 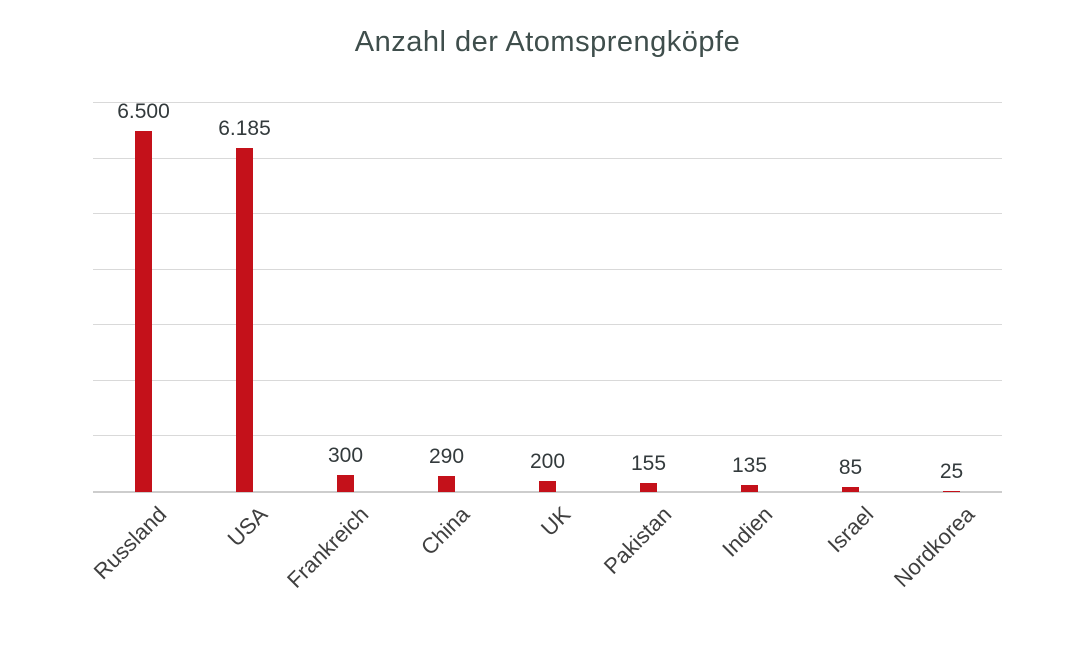 What do you see at coordinates (746, 531) in the screenshot?
I see `category-label: Indien` at bounding box center [746, 531].